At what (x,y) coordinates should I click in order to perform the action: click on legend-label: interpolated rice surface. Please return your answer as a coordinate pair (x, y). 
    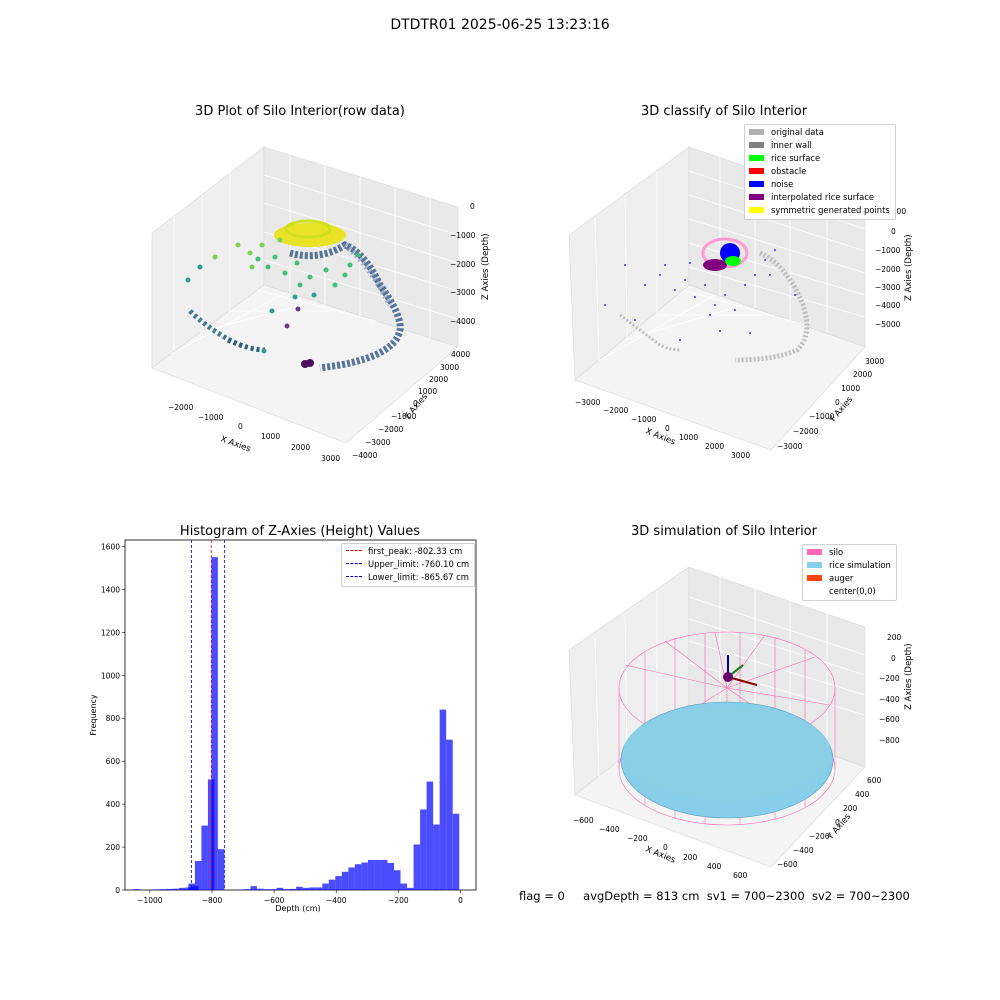
    Looking at the image, I should click on (822, 196).